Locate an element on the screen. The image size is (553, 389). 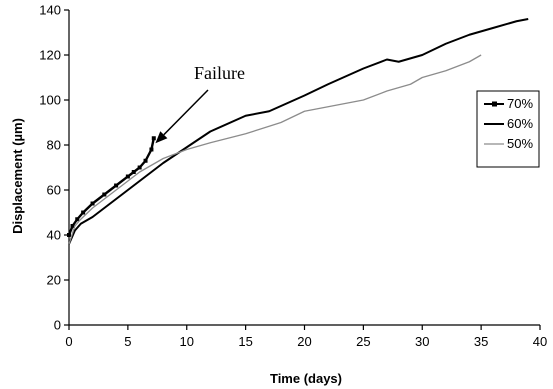
legend-label-60: 60% is located at coordinates (520, 123).